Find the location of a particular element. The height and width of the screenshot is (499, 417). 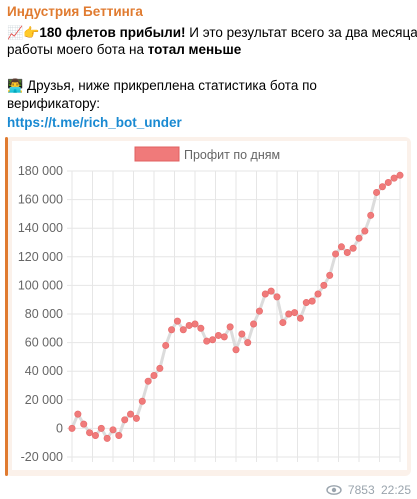

message-line-4: верификатору: is located at coordinates (53, 103).